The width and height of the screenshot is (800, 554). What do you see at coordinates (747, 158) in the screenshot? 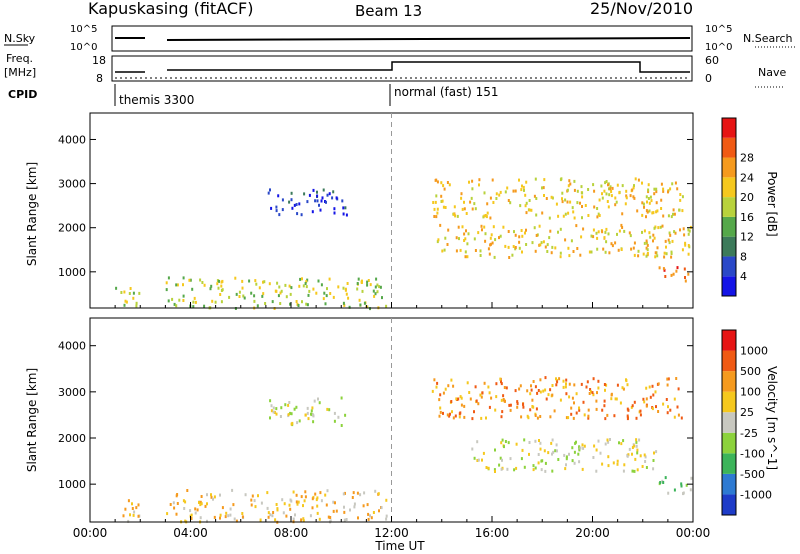
I see `colorbar-tick-label: 28` at bounding box center [747, 158].